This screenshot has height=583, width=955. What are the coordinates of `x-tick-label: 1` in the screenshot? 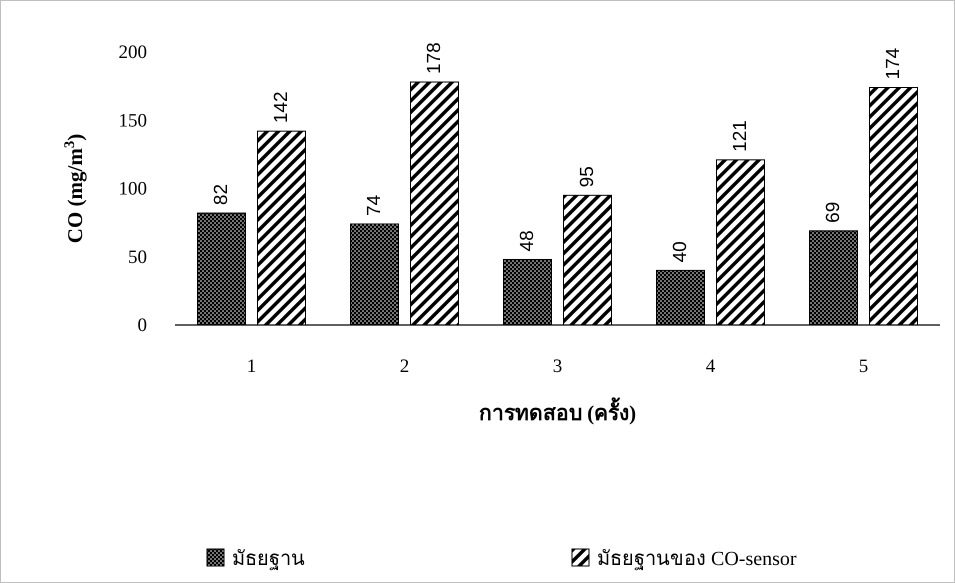 It's located at (251, 366).